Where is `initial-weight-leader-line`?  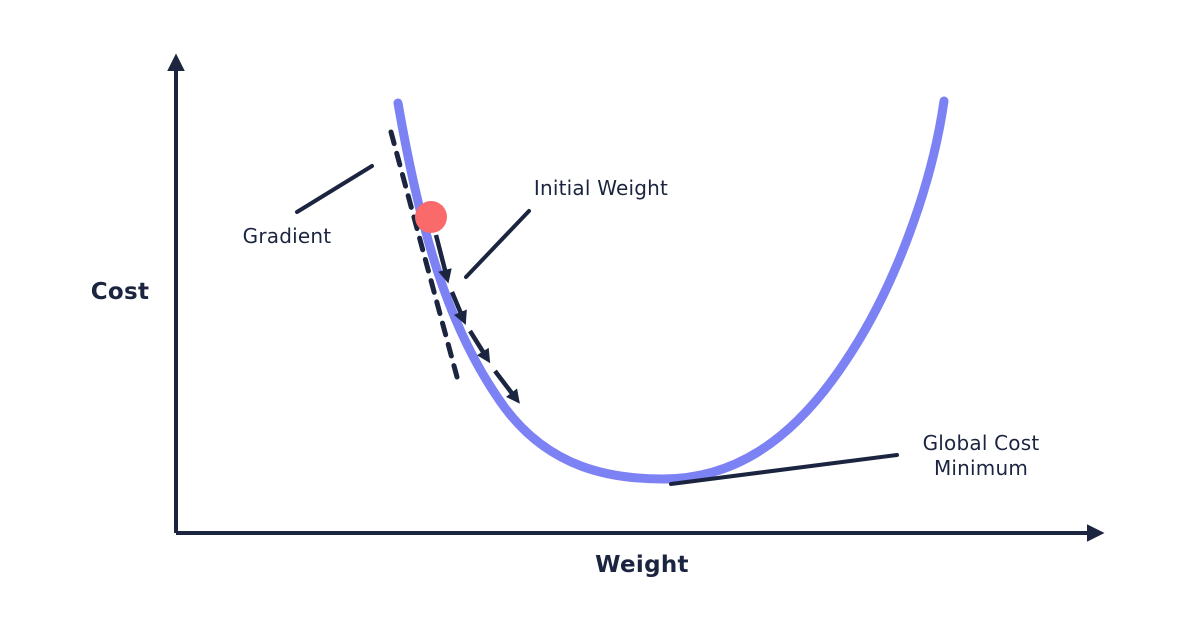 initial-weight-leader-line is located at coordinates (497, 244).